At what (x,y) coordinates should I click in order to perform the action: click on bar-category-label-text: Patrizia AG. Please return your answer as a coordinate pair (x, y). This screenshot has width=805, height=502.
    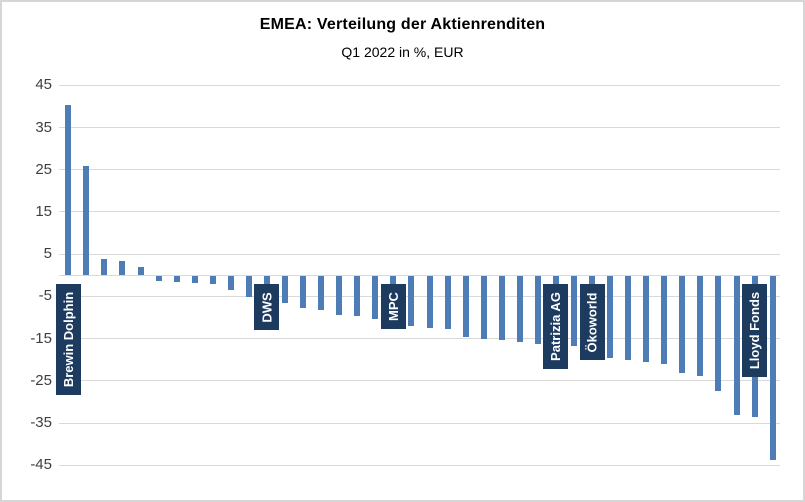
    Looking at the image, I should click on (556, 326).